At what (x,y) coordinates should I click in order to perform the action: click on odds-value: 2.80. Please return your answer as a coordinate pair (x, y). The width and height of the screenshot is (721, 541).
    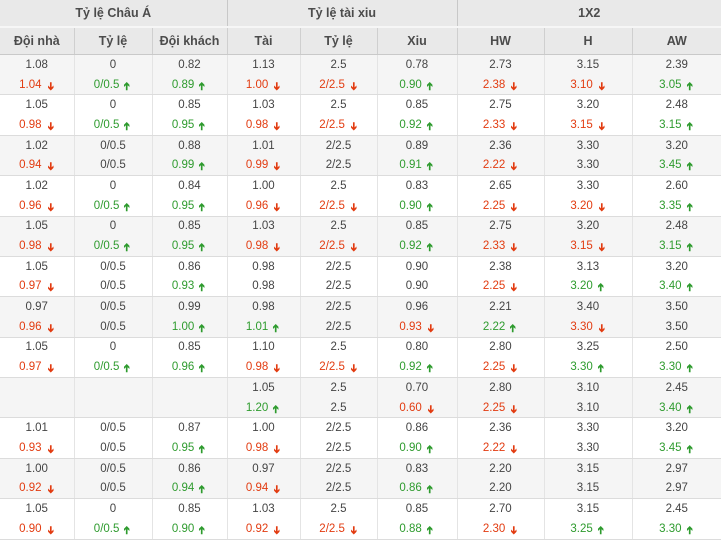
    Looking at the image, I should click on (500, 387).